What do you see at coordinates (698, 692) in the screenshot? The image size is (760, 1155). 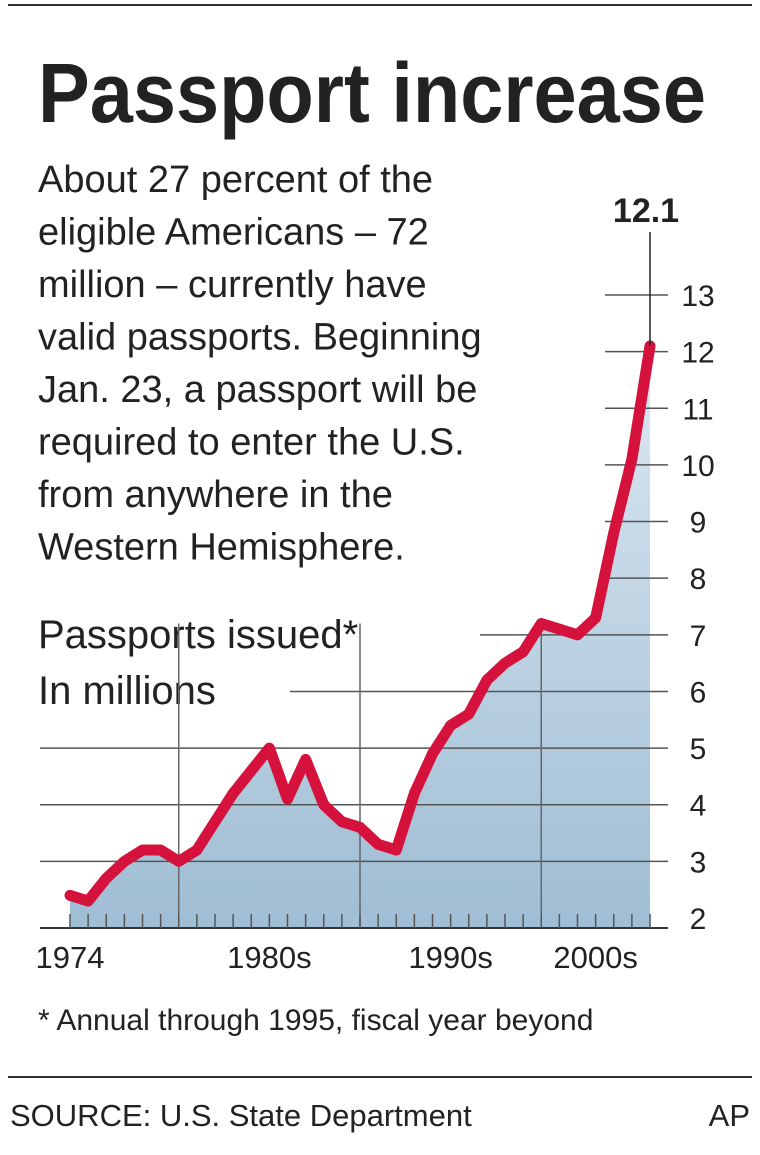 I see `y-tick-label: 6` at bounding box center [698, 692].